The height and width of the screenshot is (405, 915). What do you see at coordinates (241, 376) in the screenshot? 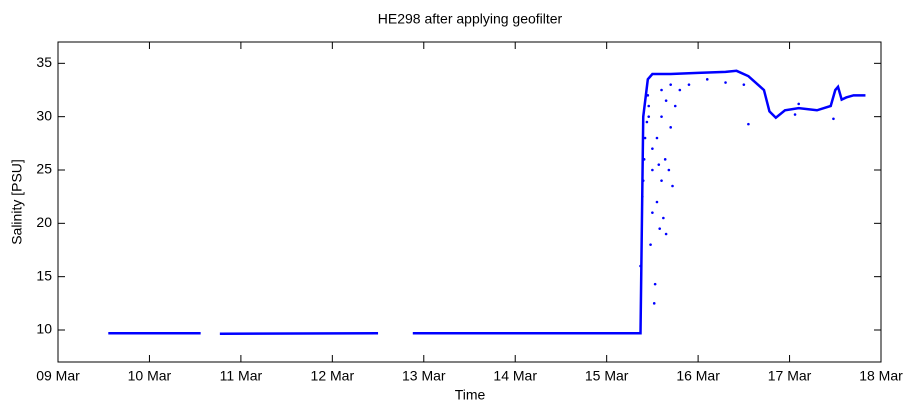
I see `x-tick-label: 11 Mar` at bounding box center [241, 376].